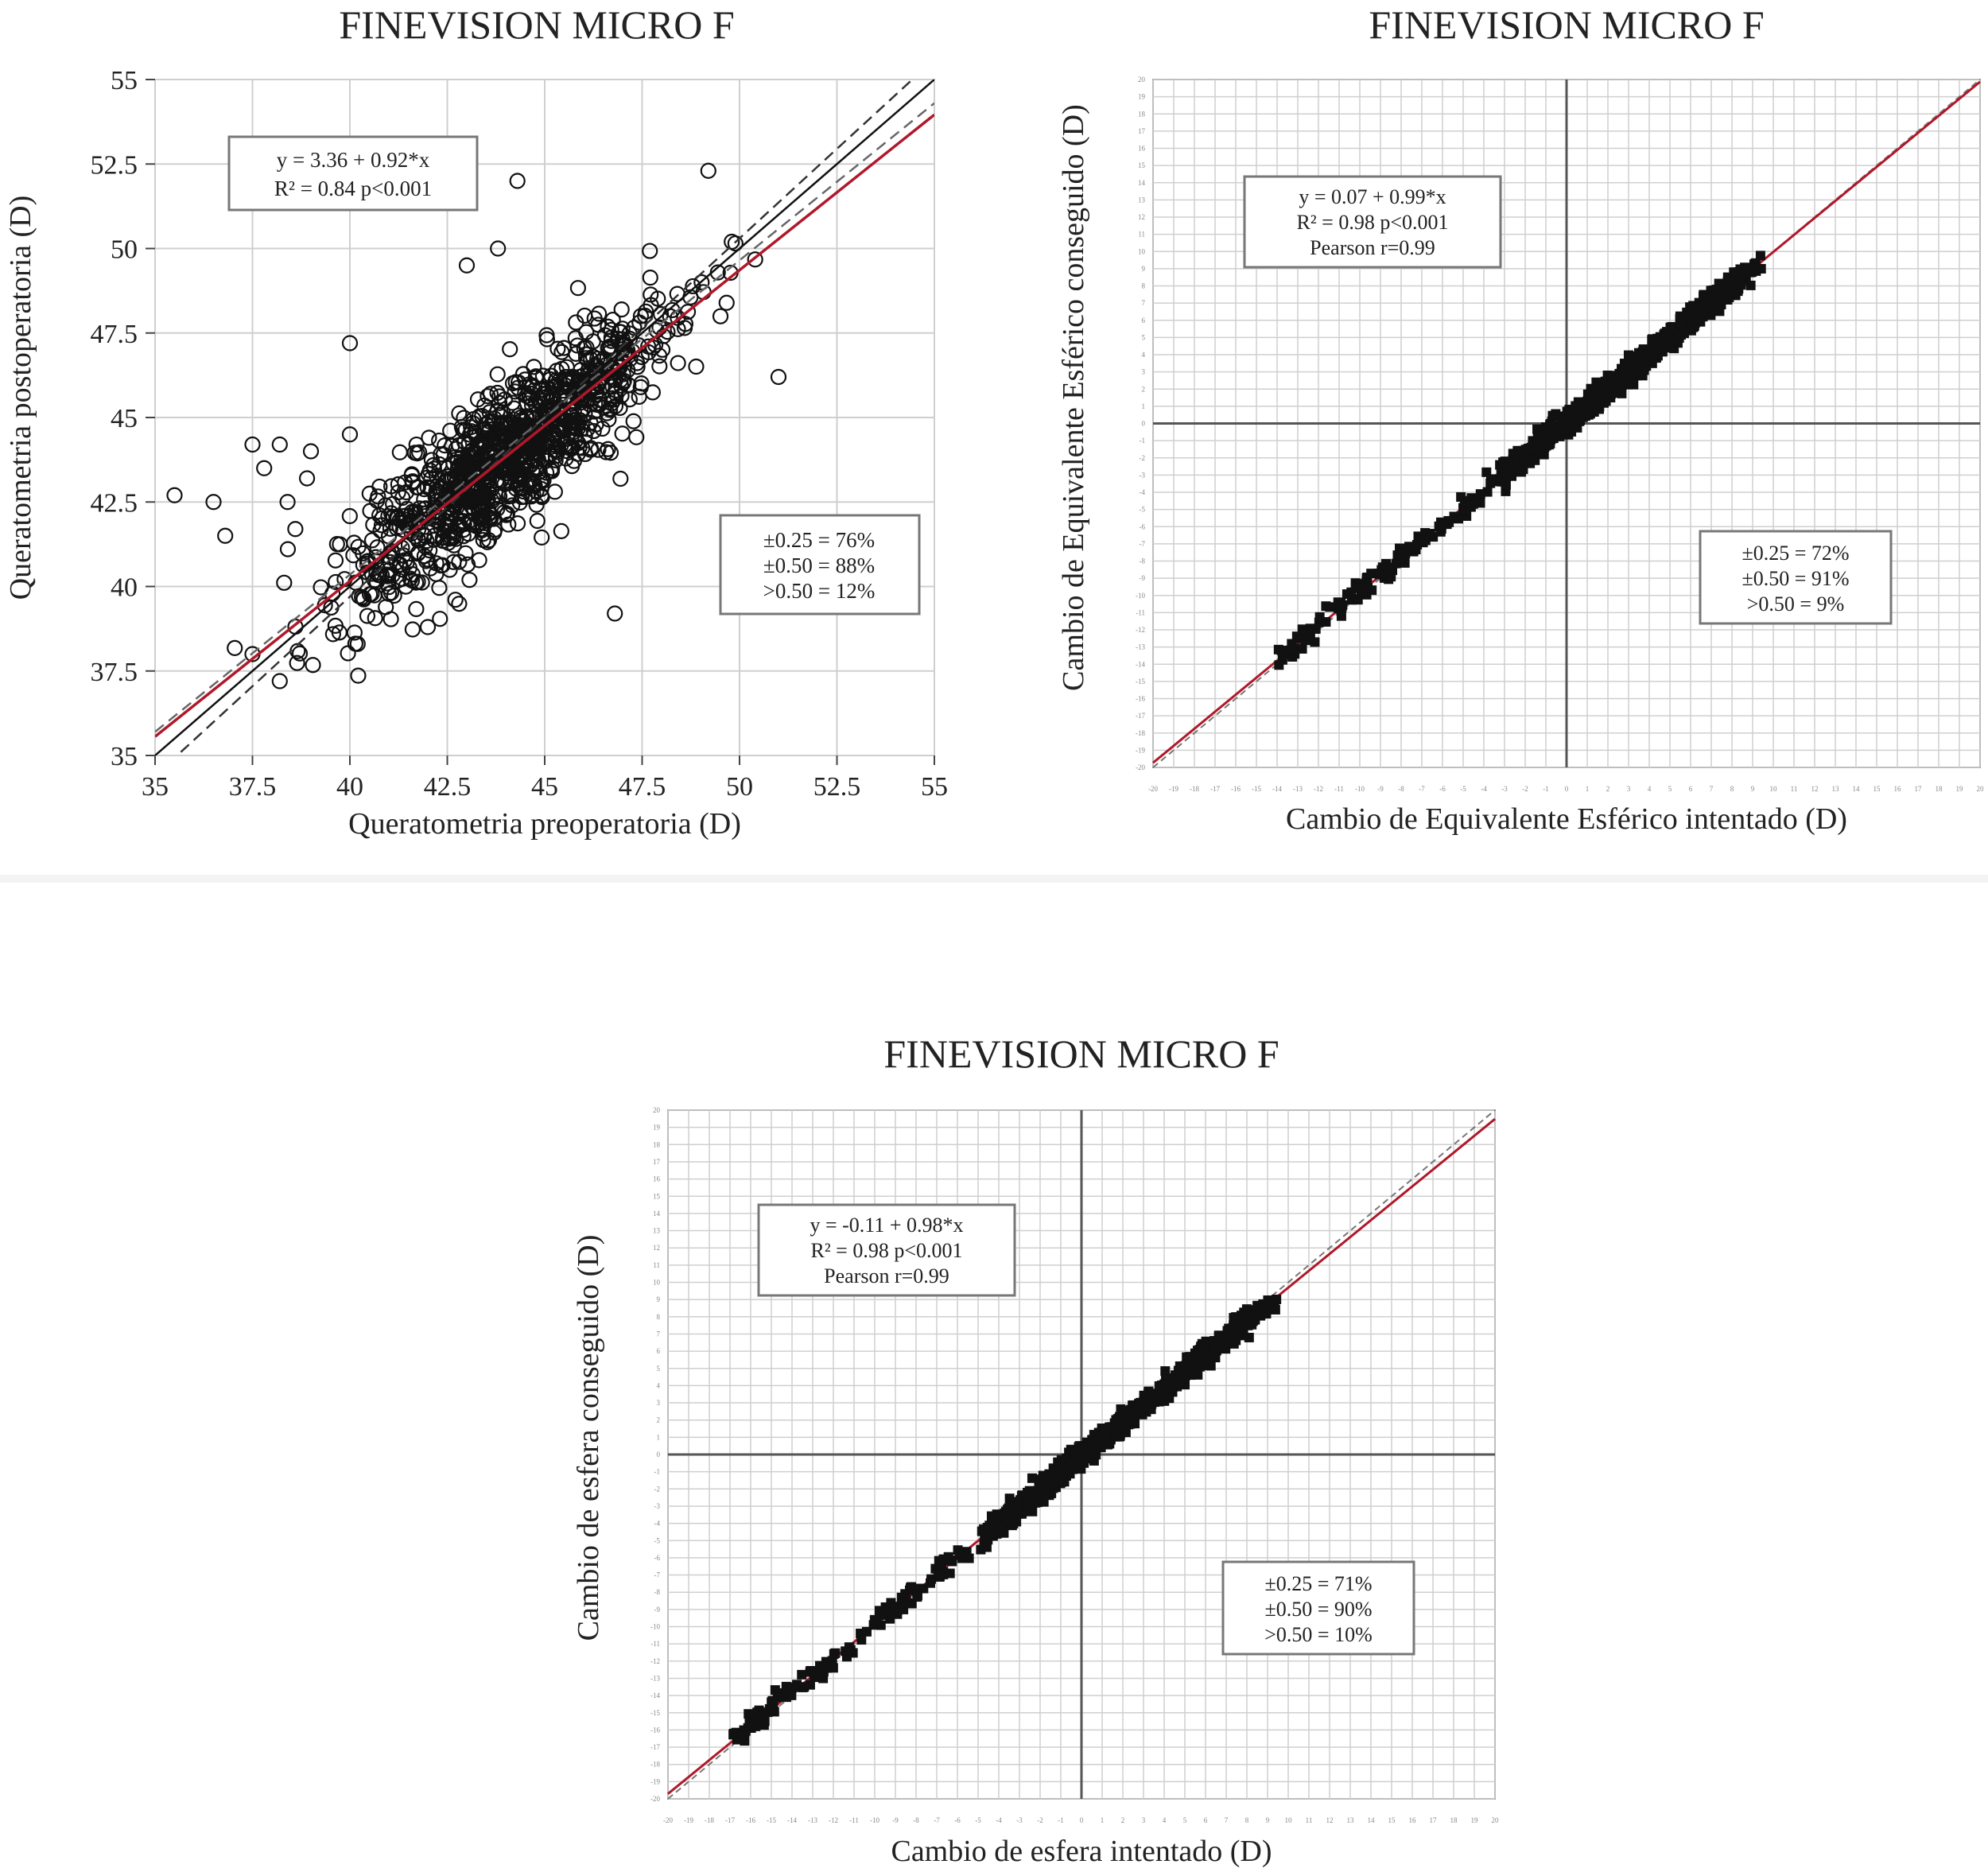 This screenshot has height=1872, width=1988. Describe the element at coordinates (1140, 630) in the screenshot. I see `y-tick-label: -12` at that location.